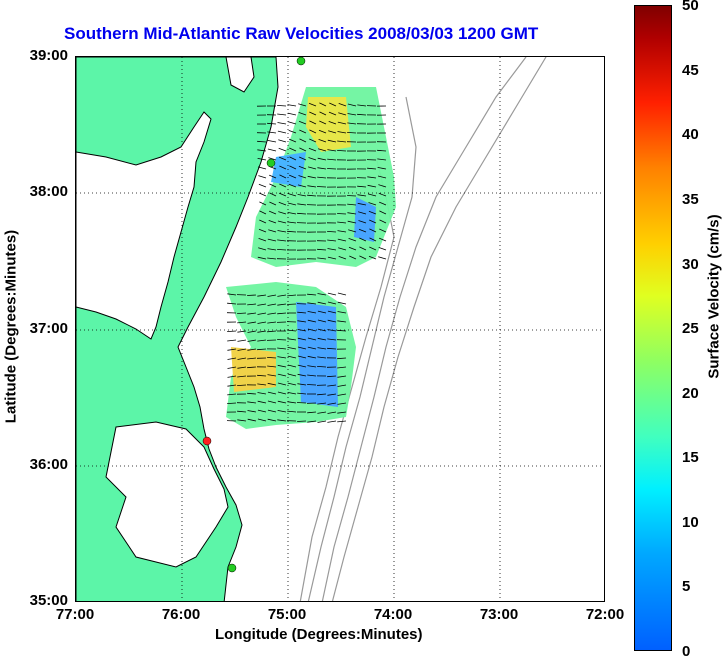 Image resolution: width=724 pixels, height=660 pixels. I want to click on y-tick-label: 38:00, so click(38, 191).